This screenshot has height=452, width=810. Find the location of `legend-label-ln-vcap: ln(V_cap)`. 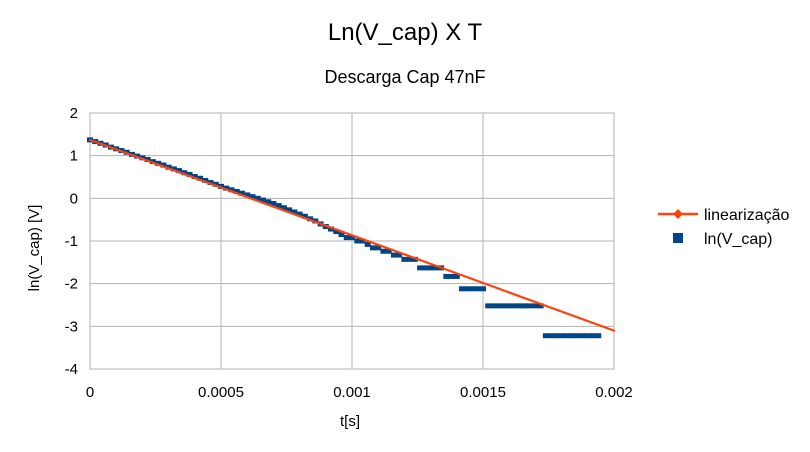

legend-label-ln-vcap: ln(V_cap) is located at coordinates (738, 239).